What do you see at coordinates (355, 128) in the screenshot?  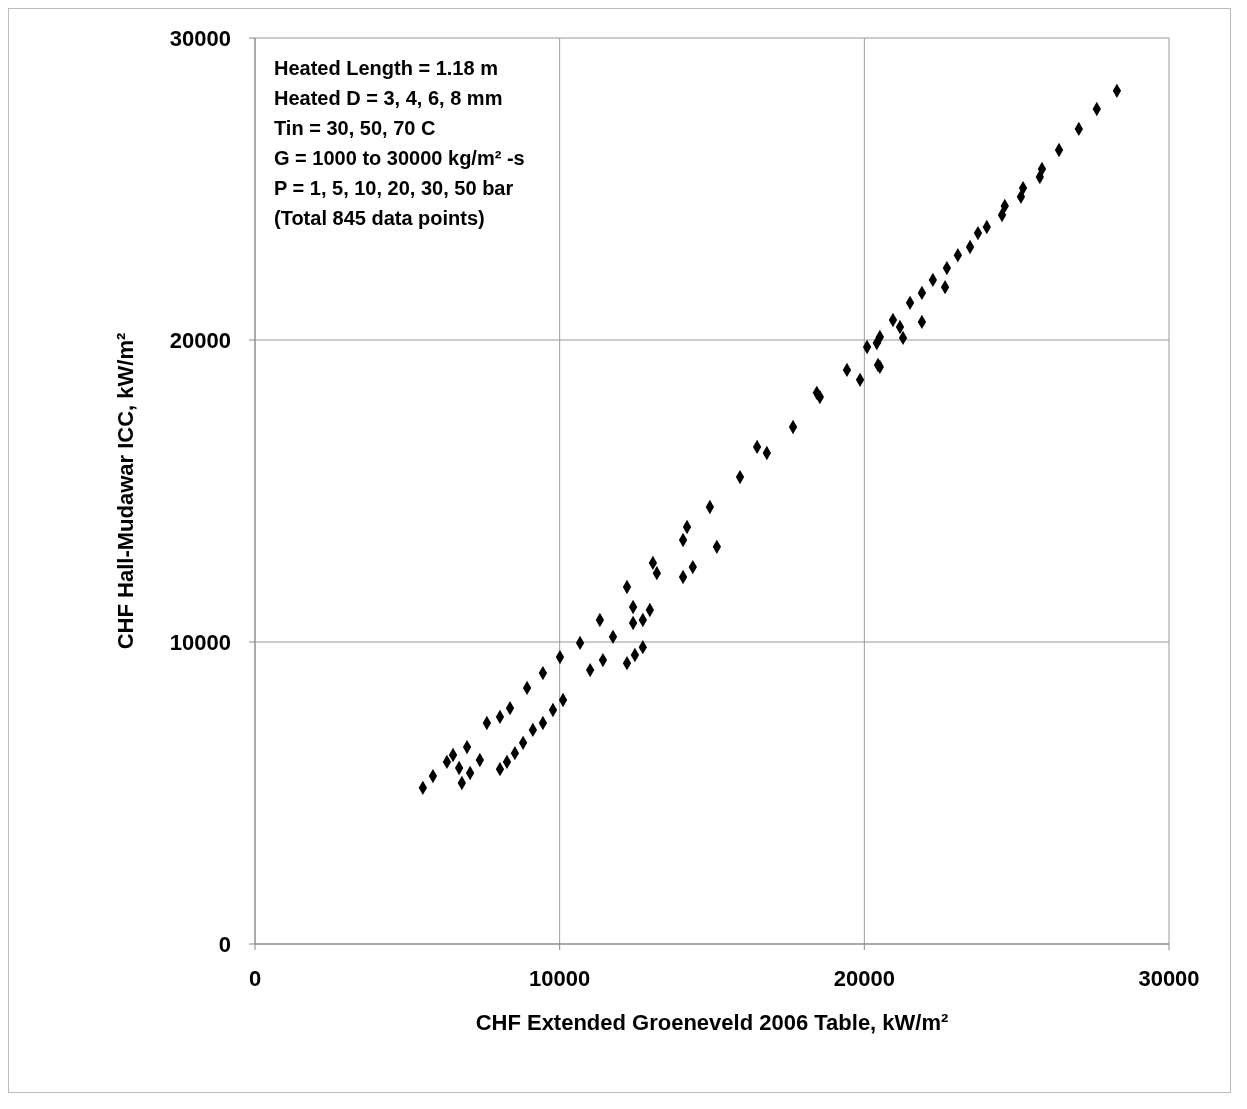 I see `annotation: Tin = 30, 50, 70 C` at bounding box center [355, 128].